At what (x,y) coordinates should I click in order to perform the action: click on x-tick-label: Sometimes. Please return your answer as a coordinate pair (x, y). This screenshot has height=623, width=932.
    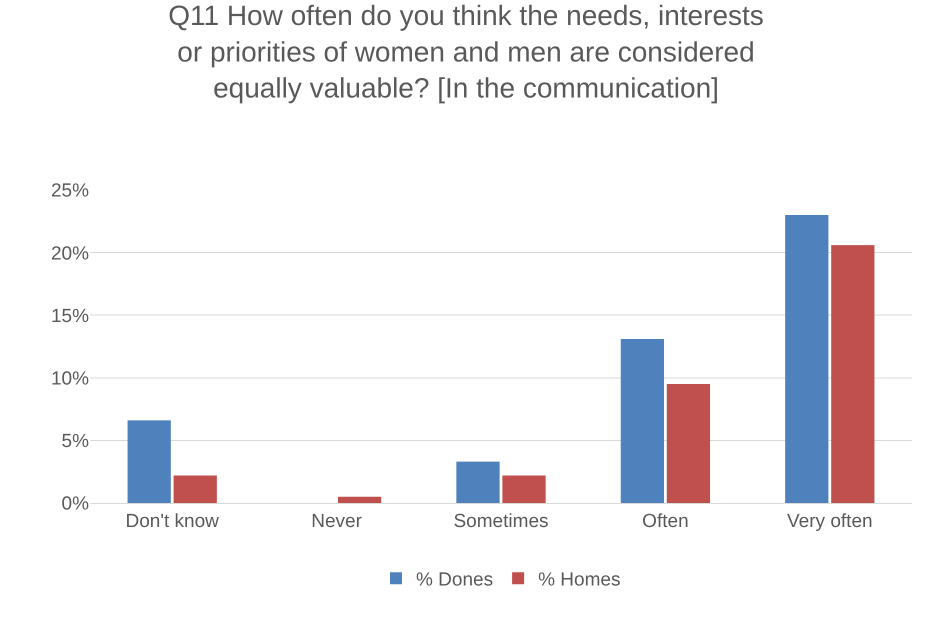
    Looking at the image, I should click on (501, 521).